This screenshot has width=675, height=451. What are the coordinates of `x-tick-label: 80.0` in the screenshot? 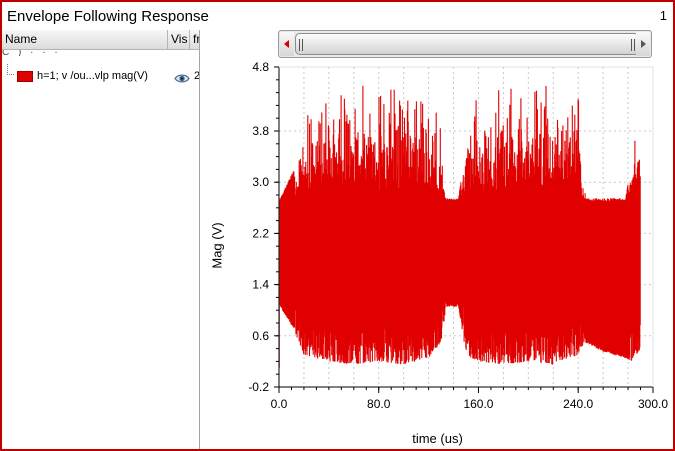 It's located at (379, 404).